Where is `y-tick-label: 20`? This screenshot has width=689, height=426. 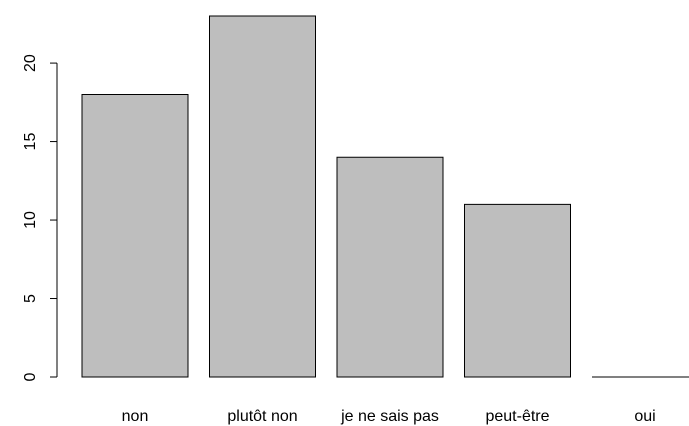 y-tick-label: 20 is located at coordinates (30, 63).